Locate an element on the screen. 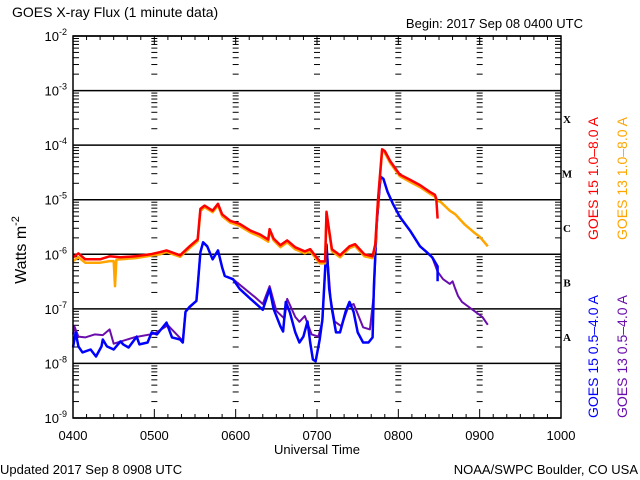 Image resolution: width=640 pixels, height=480 pixels. credit: NOAA/SWPC Boulder, CO USA is located at coordinates (546, 469).